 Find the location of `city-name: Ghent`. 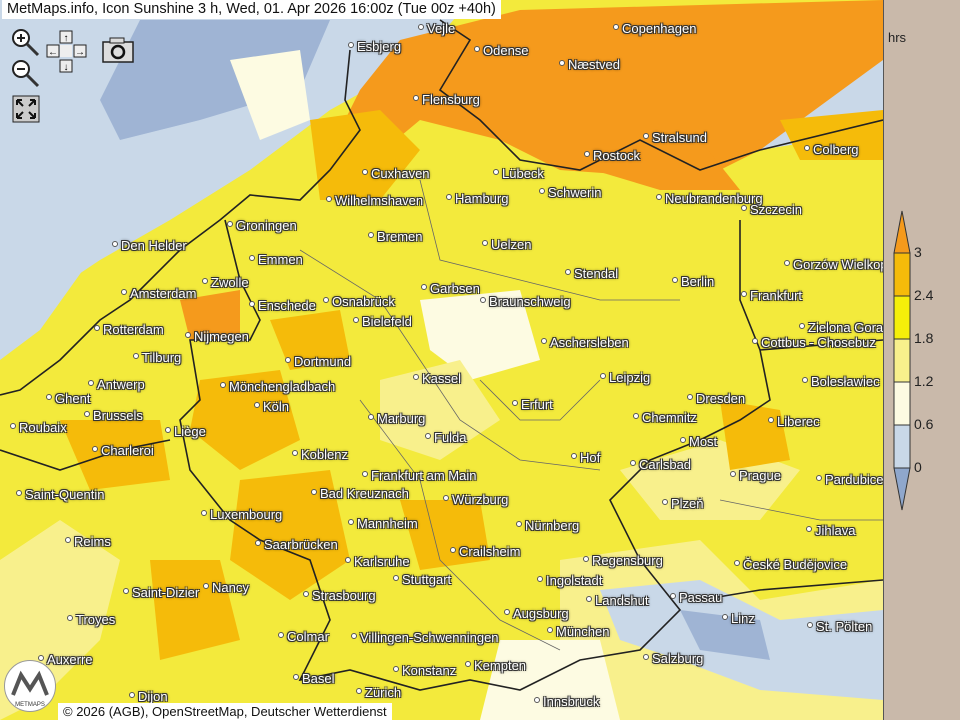

city-name: Ghent is located at coordinates (73, 398).